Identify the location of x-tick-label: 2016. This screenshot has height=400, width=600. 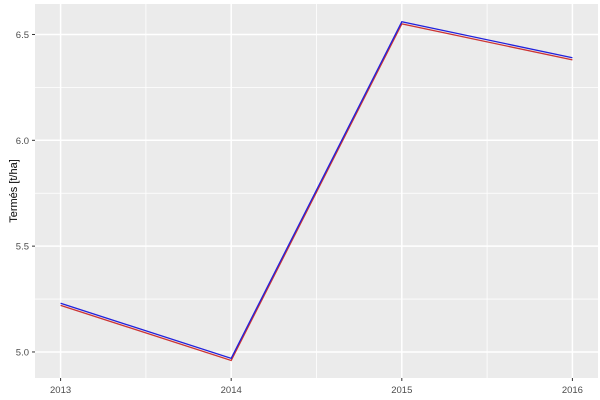
(572, 390).